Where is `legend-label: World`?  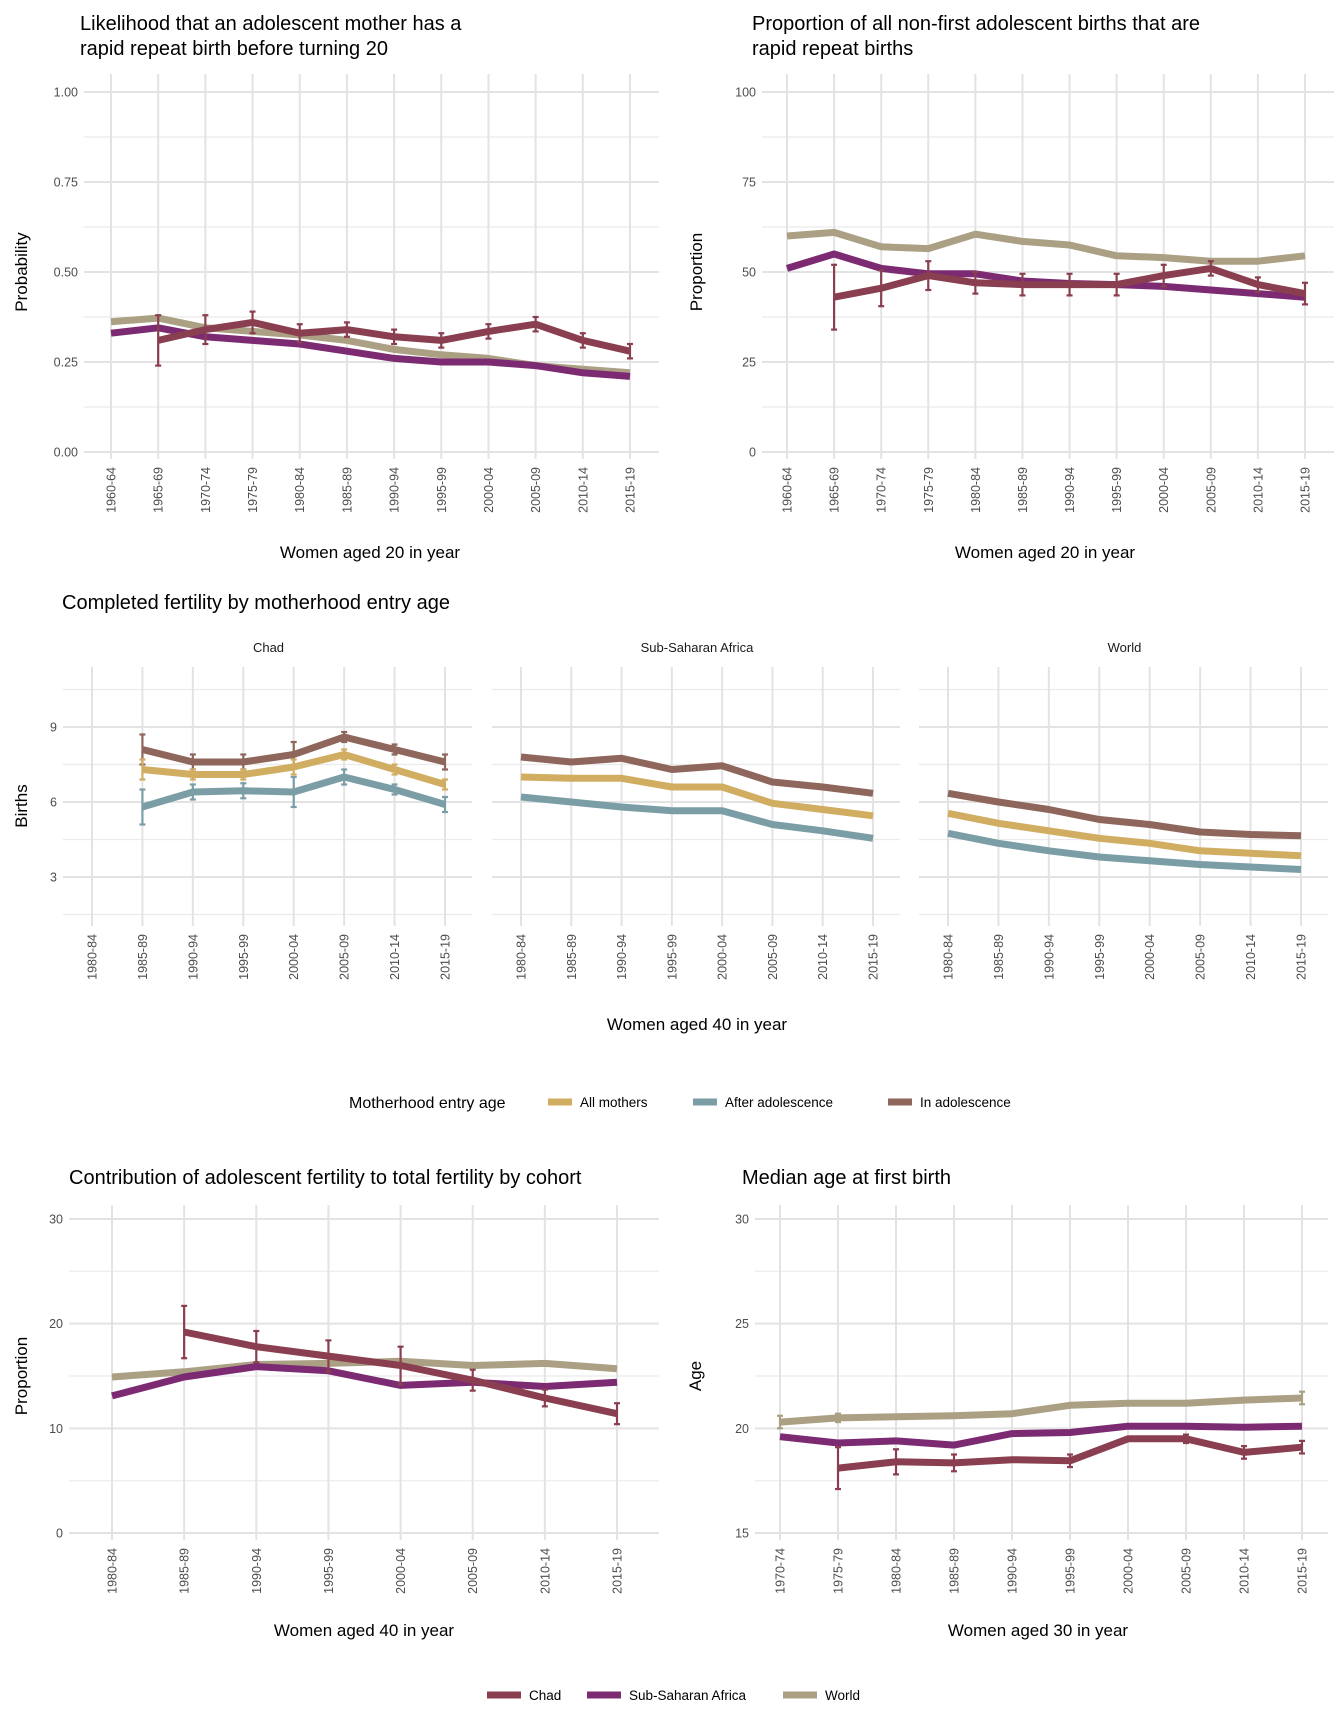
legend-label: World is located at coordinates (842, 1695).